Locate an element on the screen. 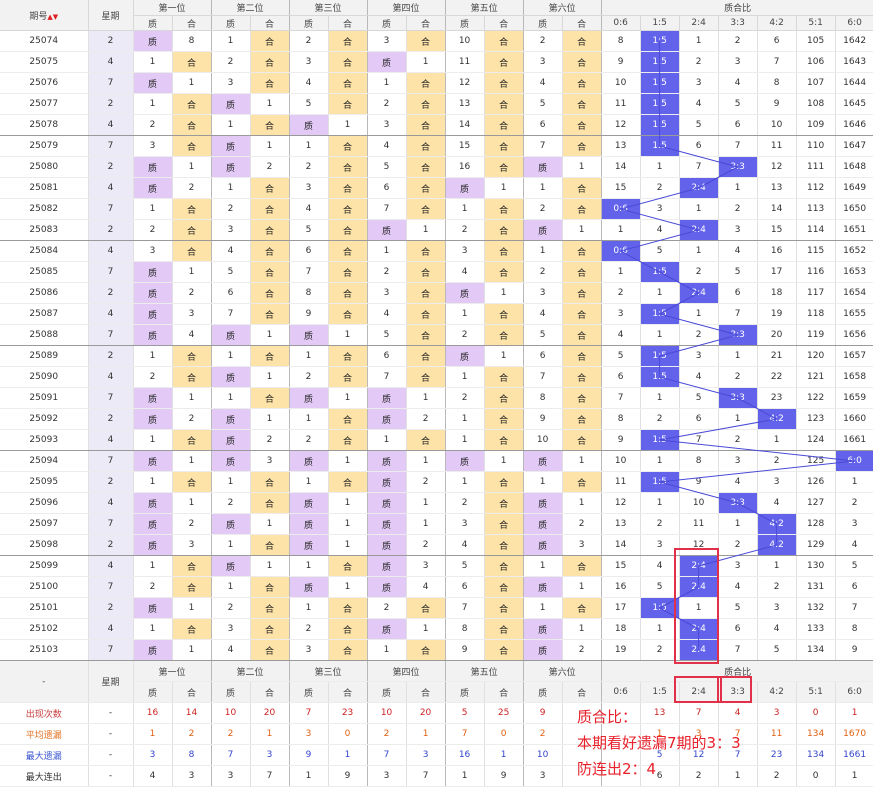 The height and width of the screenshot is (789, 873). stat-row: 平均遗漏 -1 2 2 1 3 0 2 1 7 0 2 1 3 7 11 134 1670 is located at coordinates (436, 734).